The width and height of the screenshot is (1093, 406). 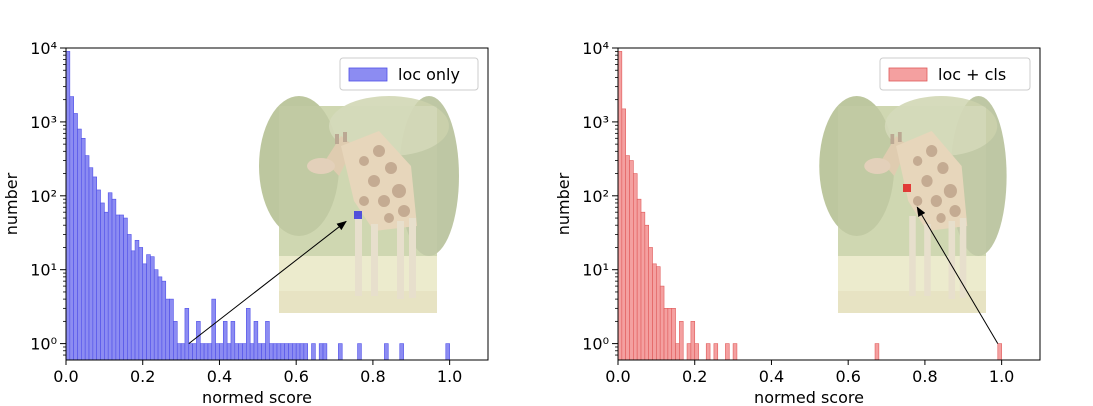 What do you see at coordinates (429, 74) in the screenshot?
I see `legend-label: loc only` at bounding box center [429, 74].